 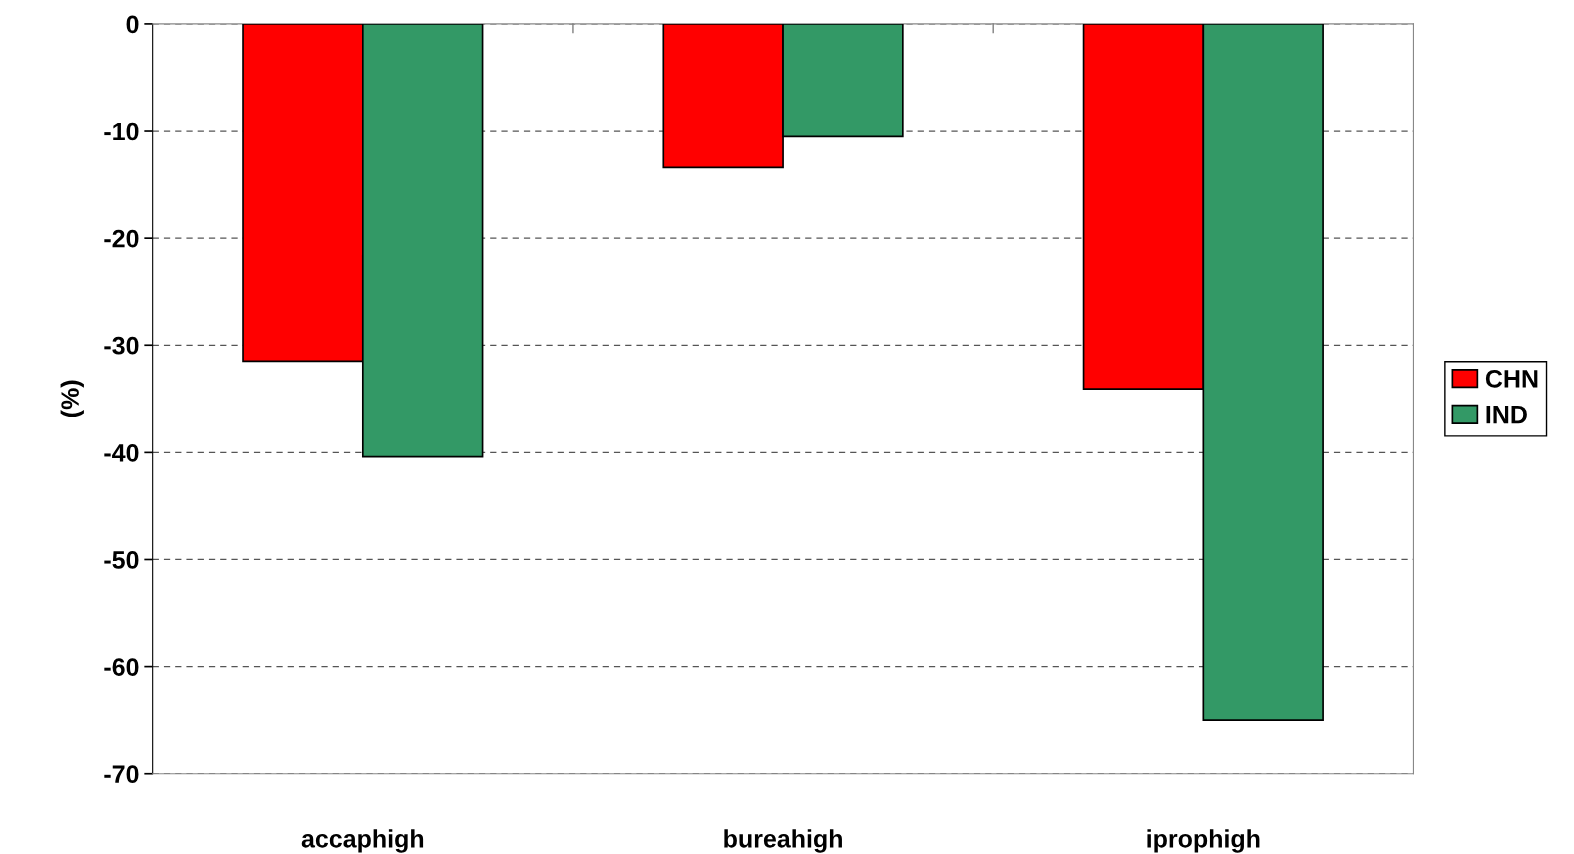 I want to click on y-tick-label: -10, so click(x=121, y=131).